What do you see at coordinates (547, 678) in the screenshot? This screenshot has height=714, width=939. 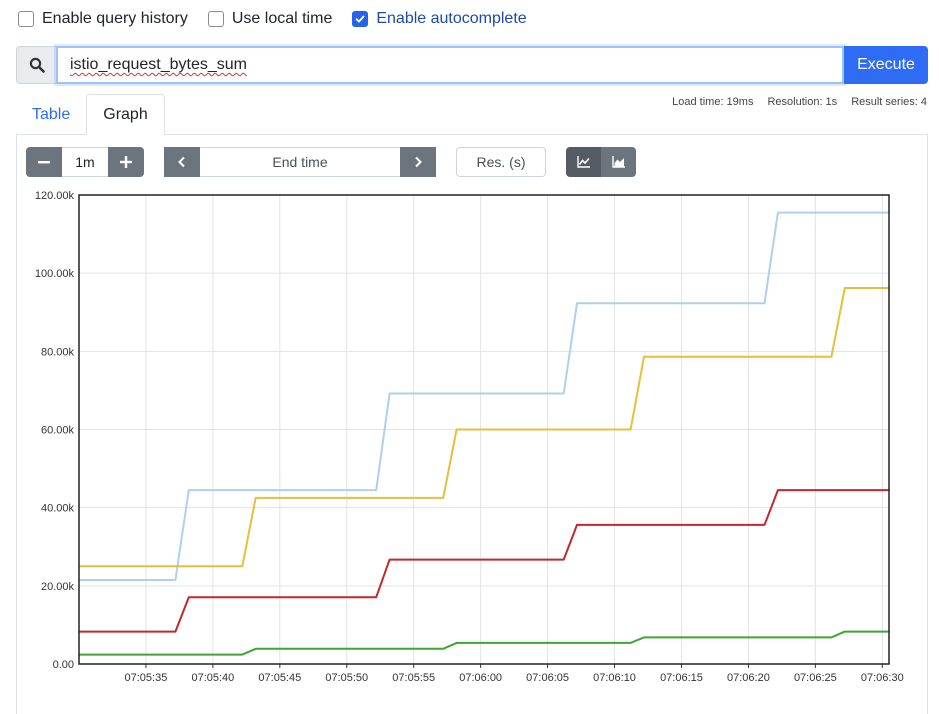 I see `x-tick-label: 07:06:05` at bounding box center [547, 678].